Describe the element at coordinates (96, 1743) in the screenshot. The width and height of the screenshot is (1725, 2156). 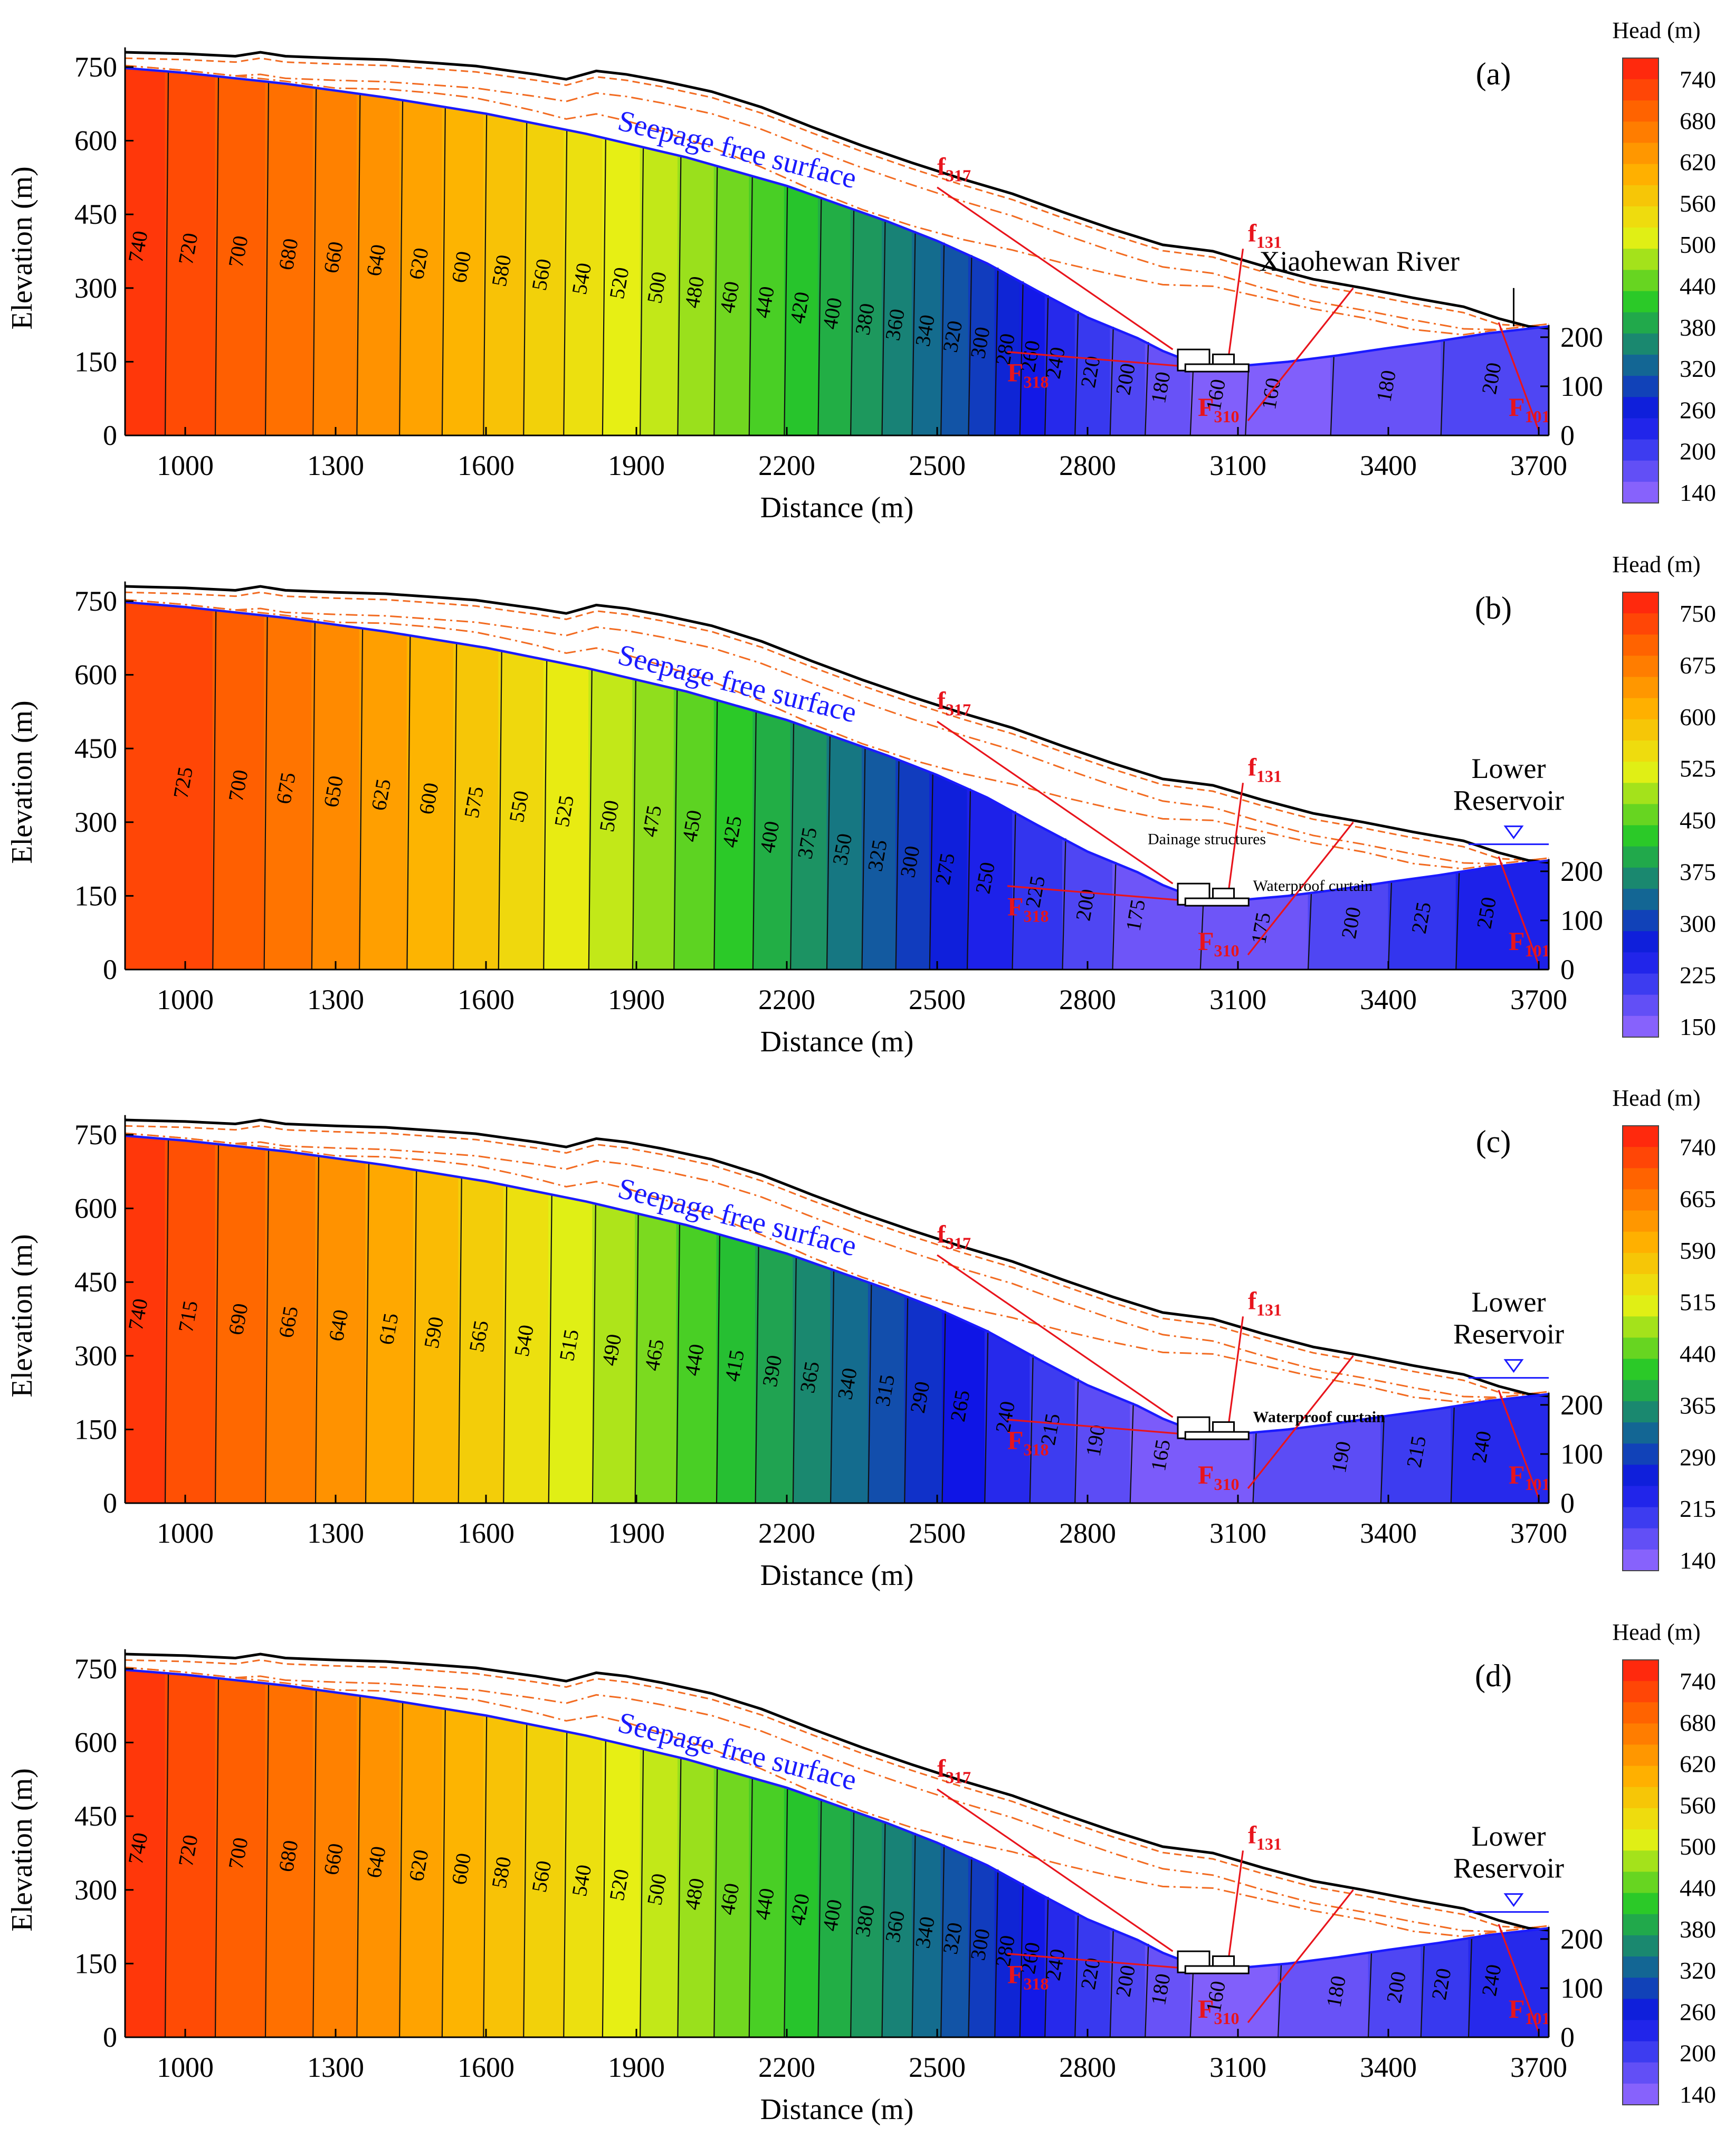
I see `y-tick-label: 600` at that location.